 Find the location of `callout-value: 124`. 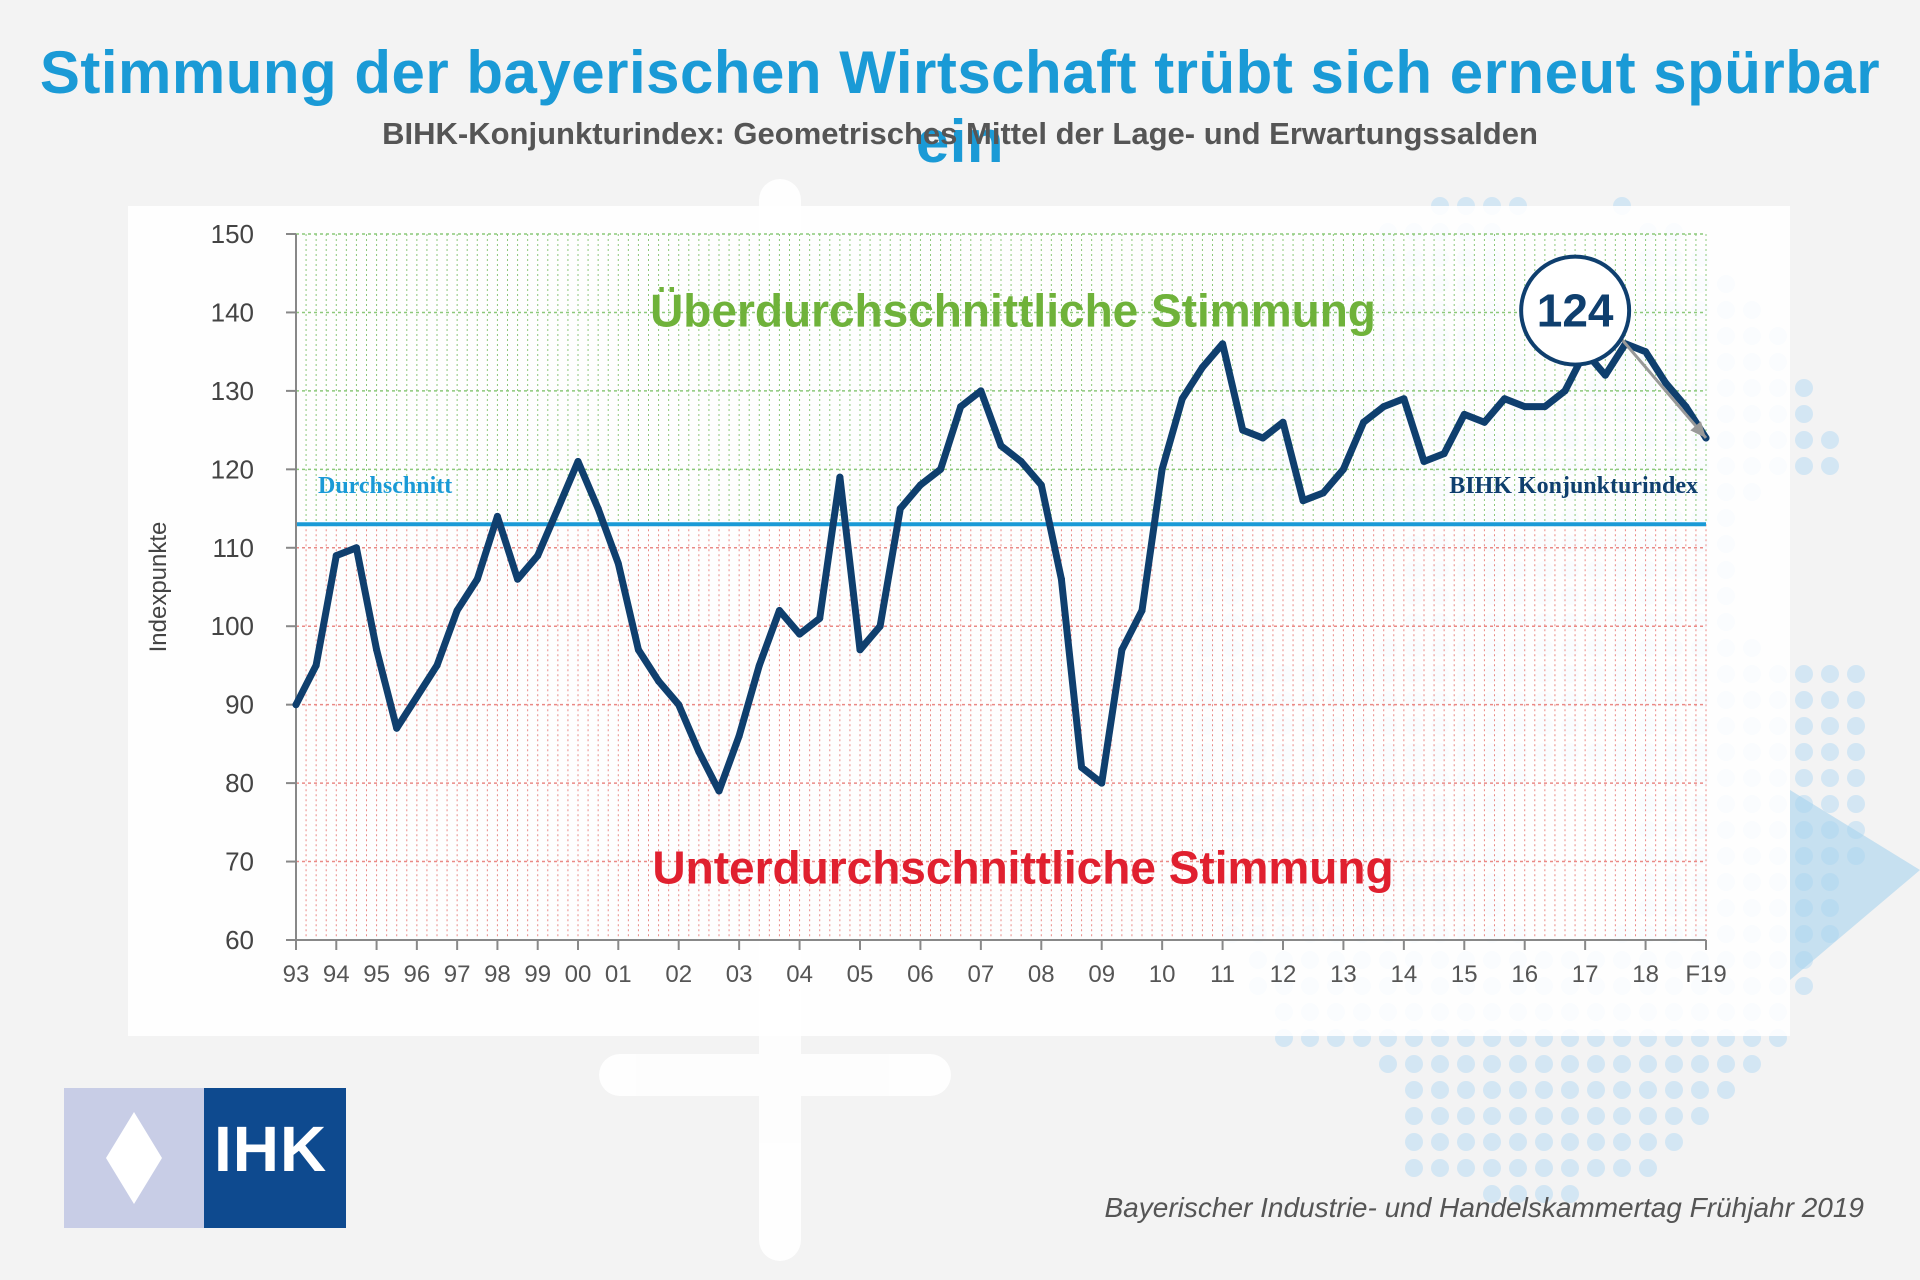

callout-value: 124 is located at coordinates (1575, 311).